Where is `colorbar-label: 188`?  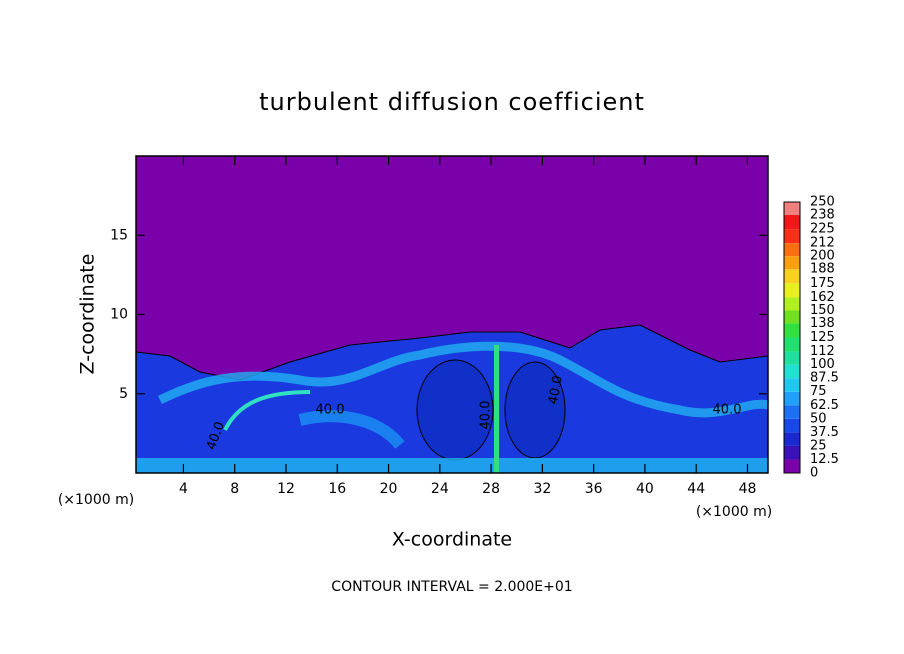 colorbar-label: 188 is located at coordinates (822, 269).